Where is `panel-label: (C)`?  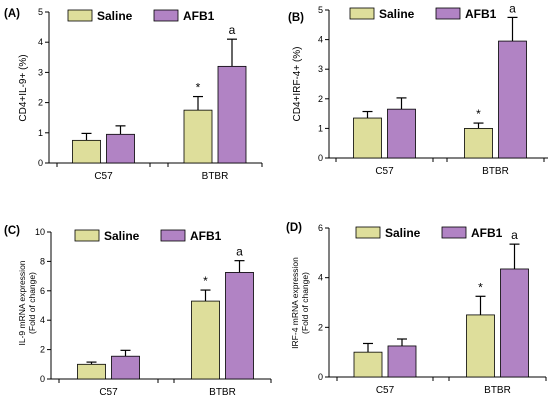 panel-label: (C) is located at coordinates (12, 231).